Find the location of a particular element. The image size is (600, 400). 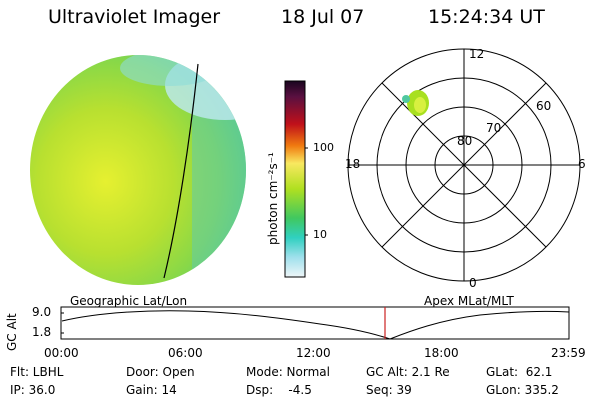

terminator-line is located at coordinates (181, 171).